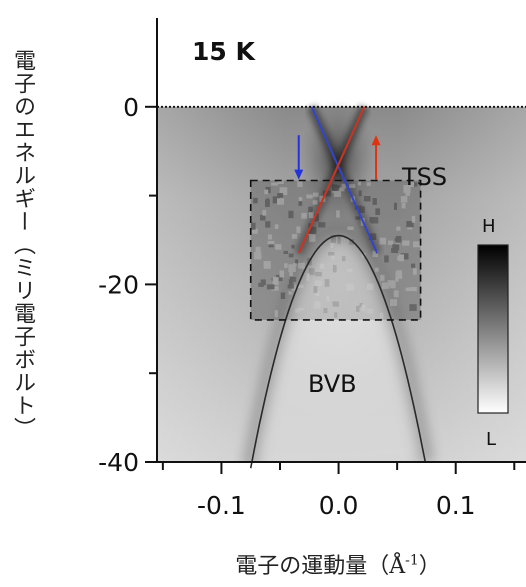 The height and width of the screenshot is (587, 526). Describe the element at coordinates (224, 51) in the screenshot. I see `temperature-label: 15 K` at that location.